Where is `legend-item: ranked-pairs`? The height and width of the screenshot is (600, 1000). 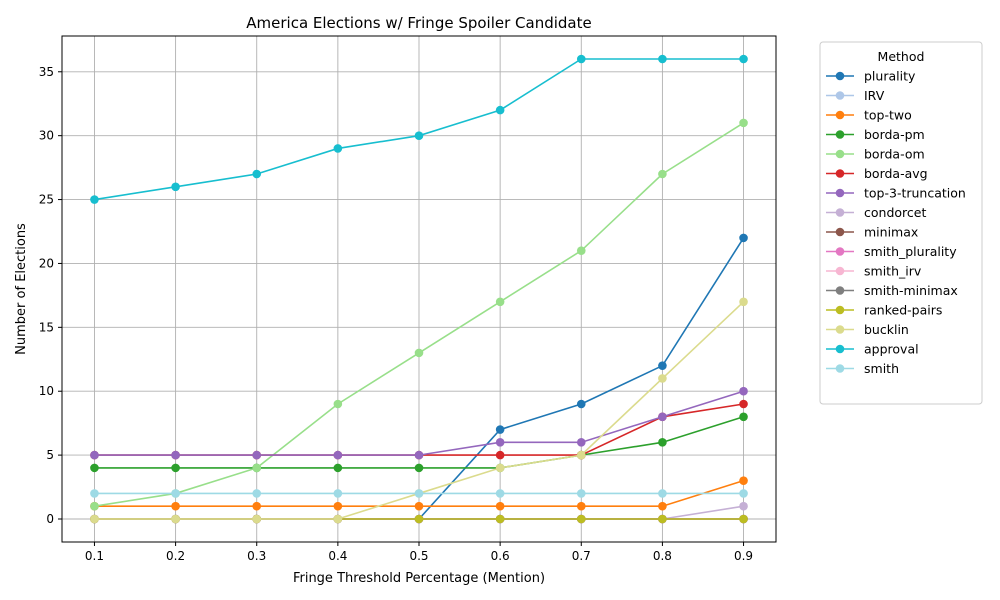
legend-item: ranked-pairs is located at coordinates (884, 310).